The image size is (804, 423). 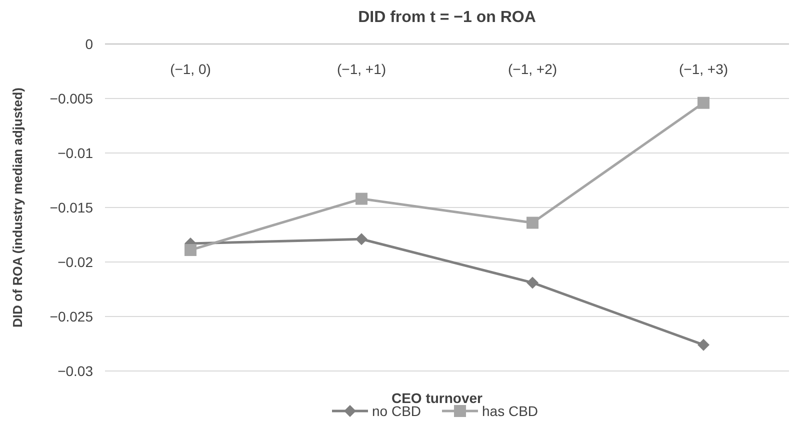 What do you see at coordinates (72, 208) in the screenshot?
I see `y-tick-label: −0.015` at bounding box center [72, 208].